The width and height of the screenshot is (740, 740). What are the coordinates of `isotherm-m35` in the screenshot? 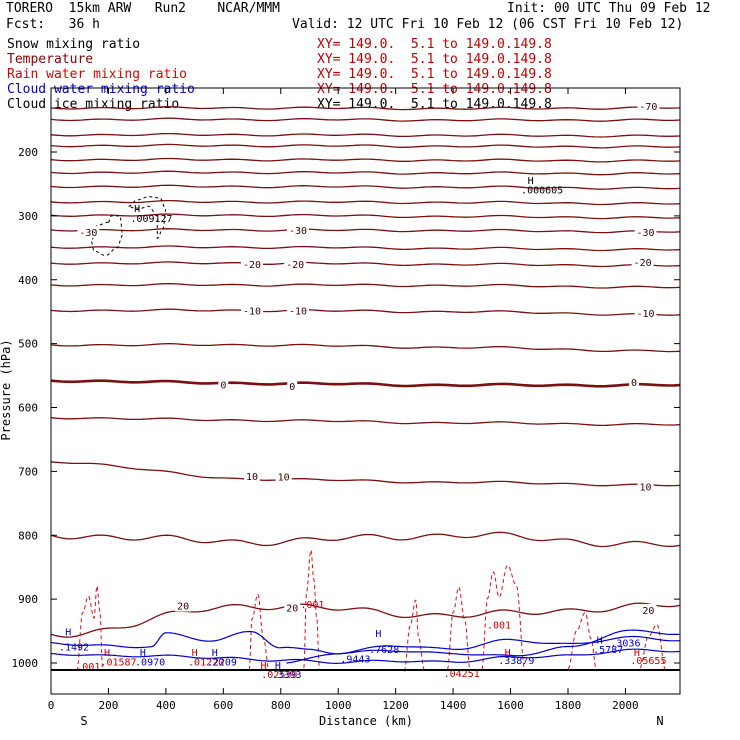 It's located at (365, 216).